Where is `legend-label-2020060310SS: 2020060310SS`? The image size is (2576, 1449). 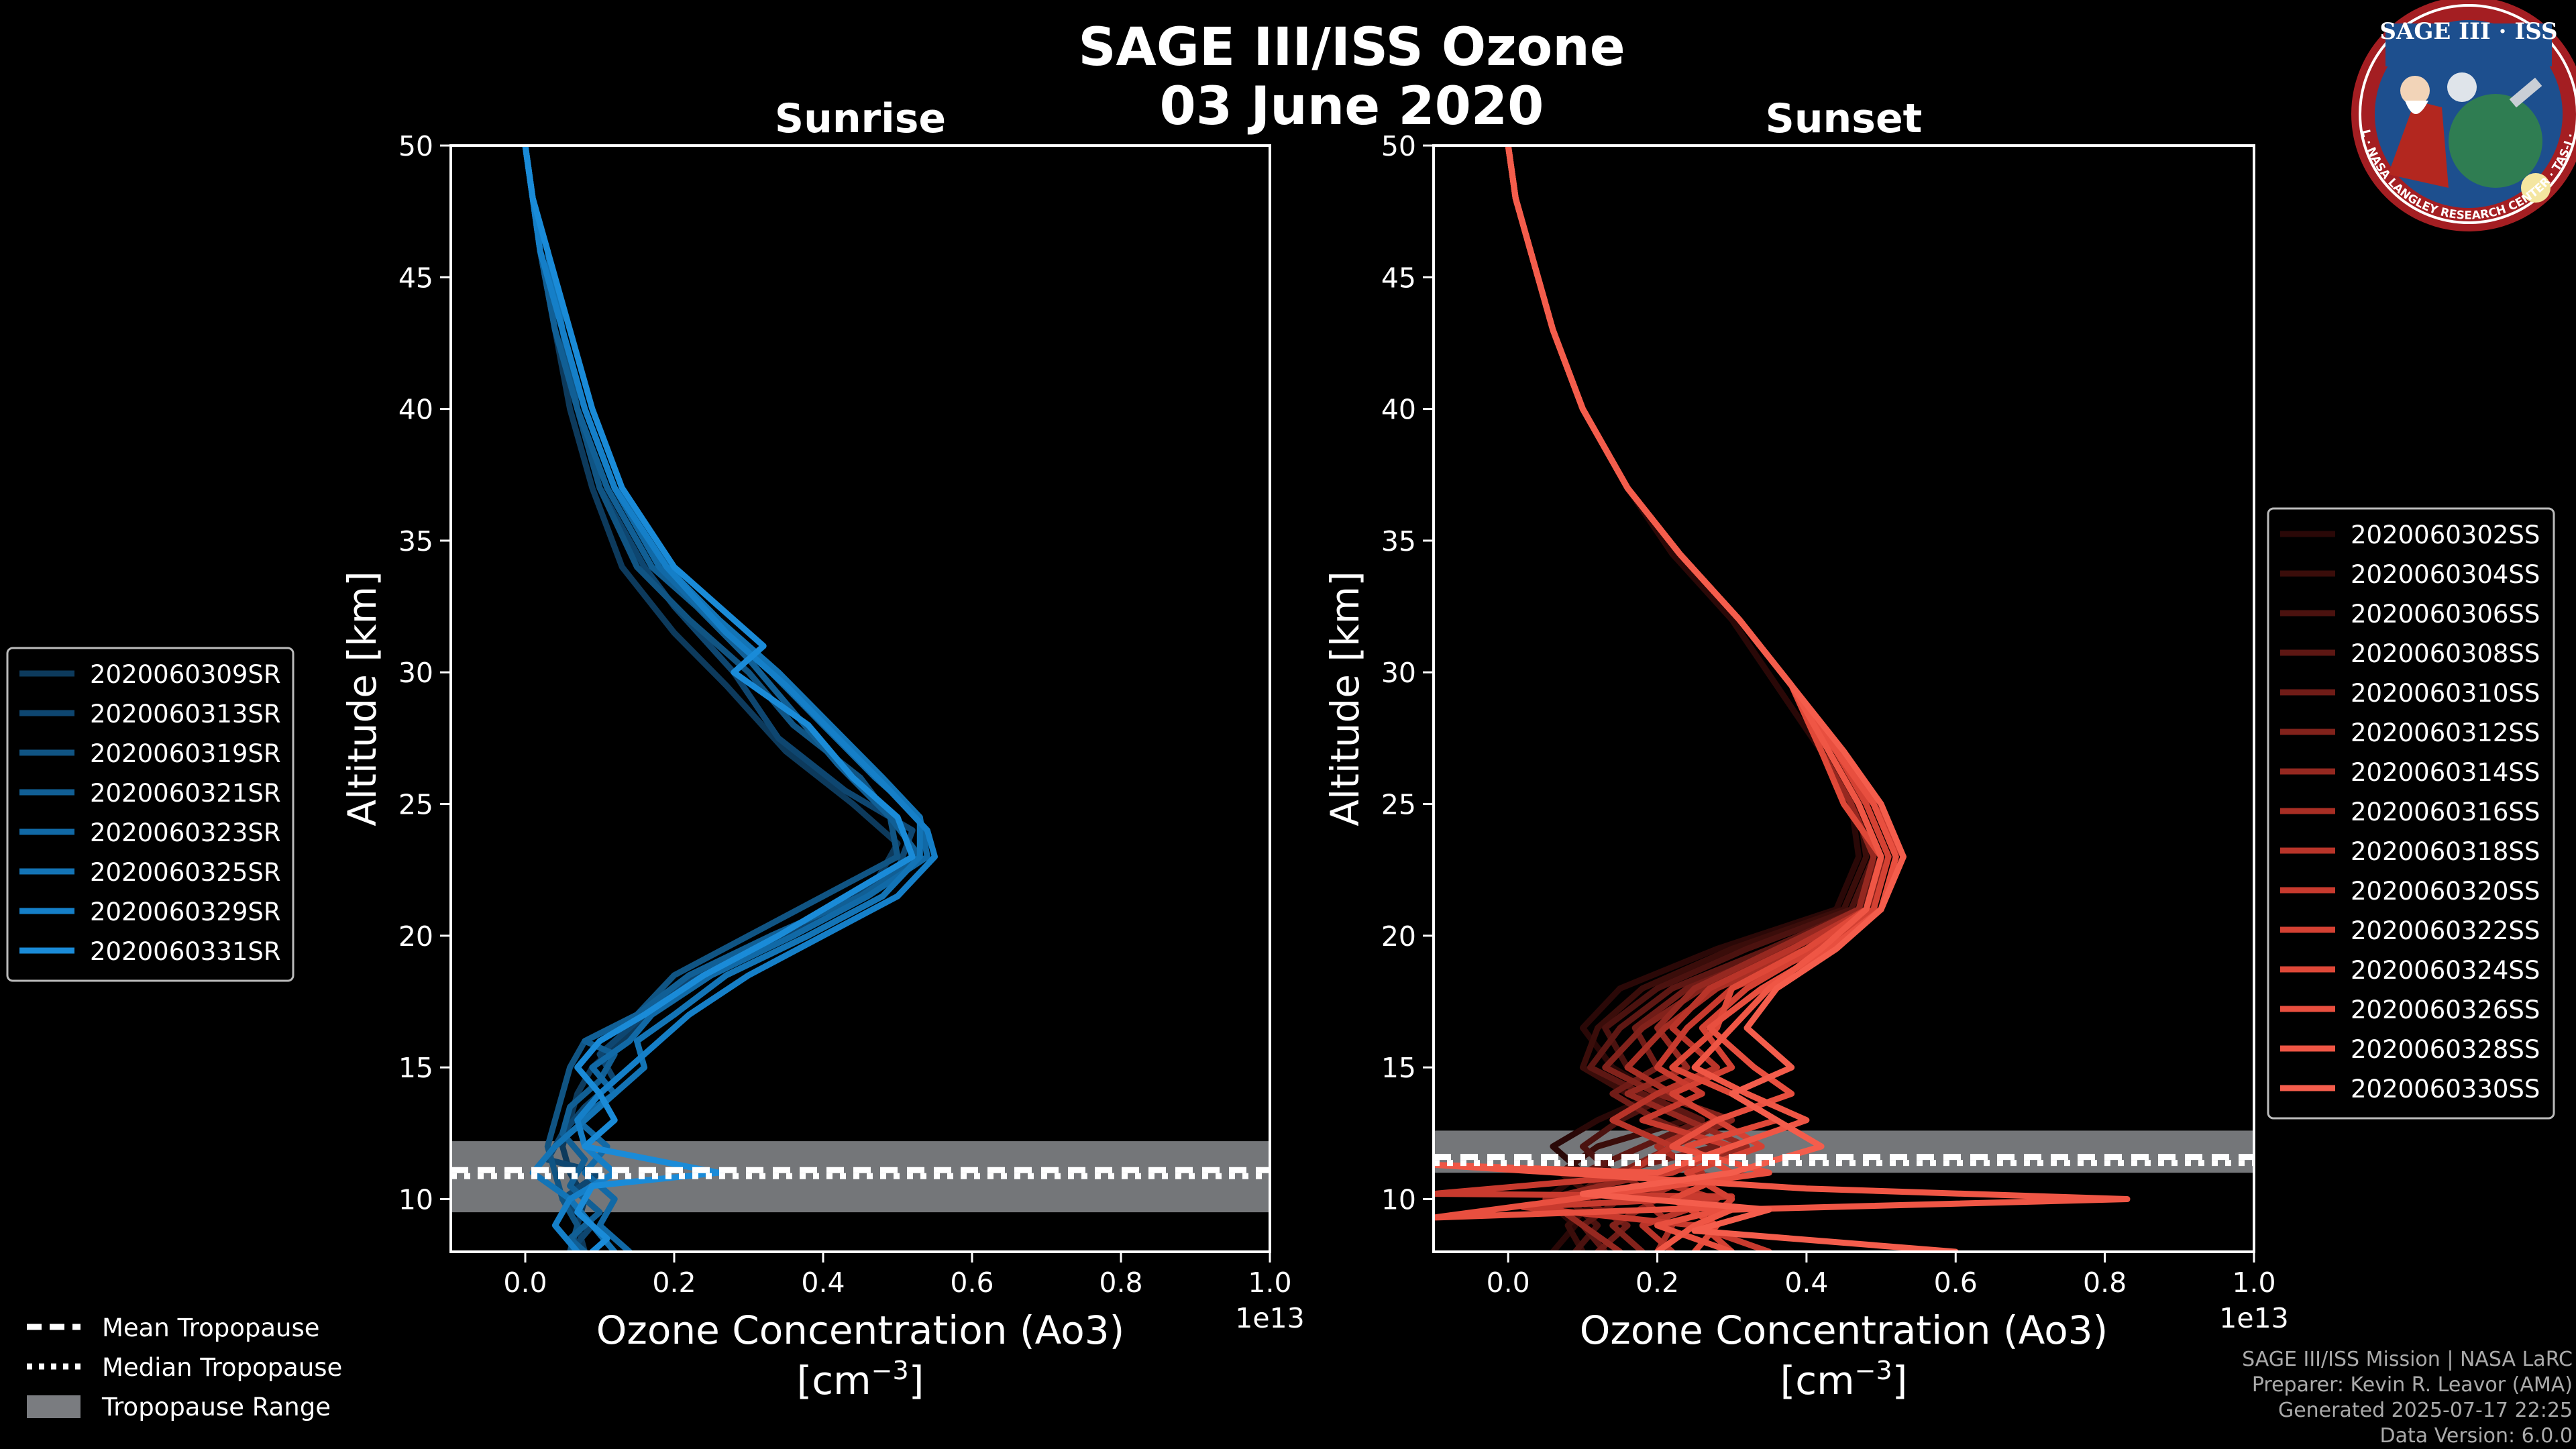 legend-label-2020060310SS: 2020060310SS is located at coordinates (2445, 693).